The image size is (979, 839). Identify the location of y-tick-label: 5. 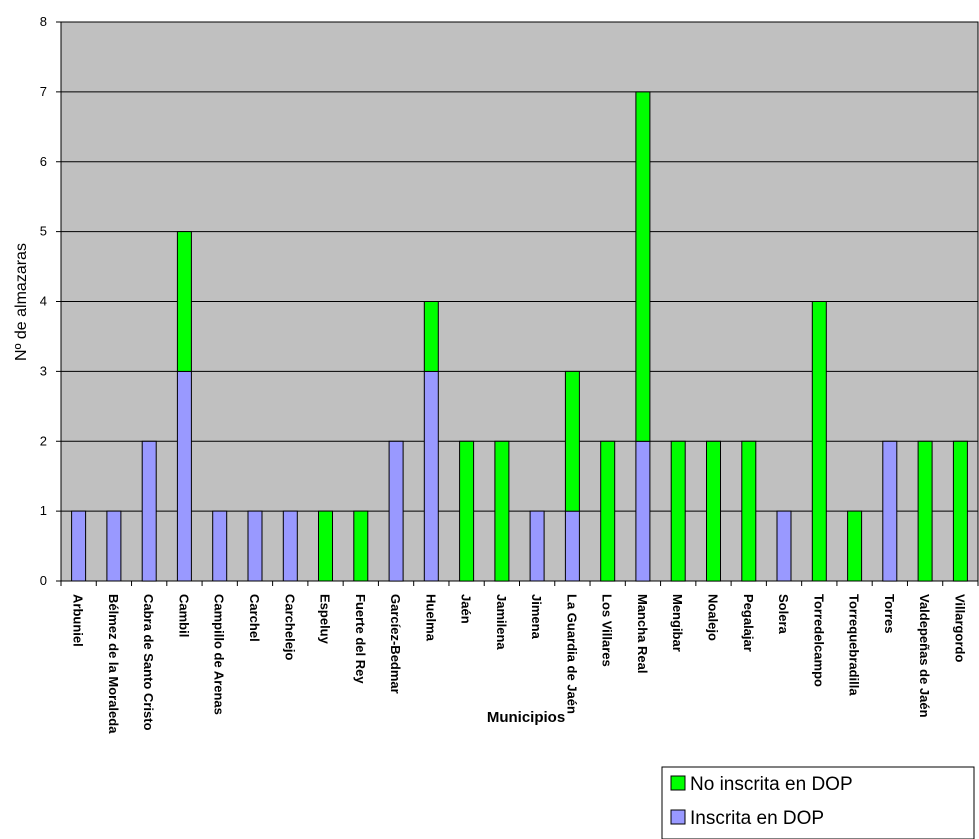
(43, 231).